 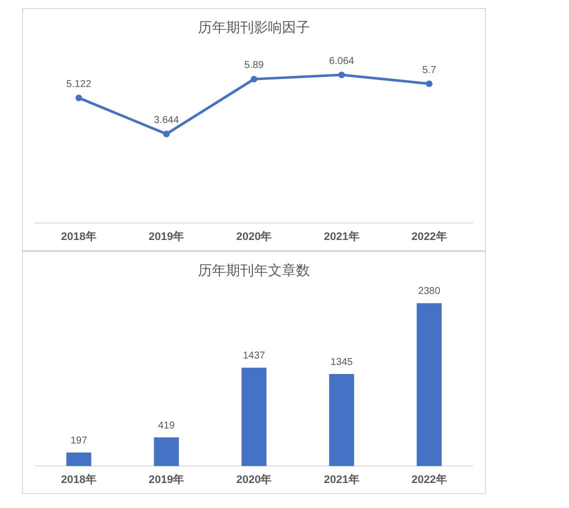 What do you see at coordinates (254, 66) in the screenshot?
I see `data-label: 5.89` at bounding box center [254, 66].